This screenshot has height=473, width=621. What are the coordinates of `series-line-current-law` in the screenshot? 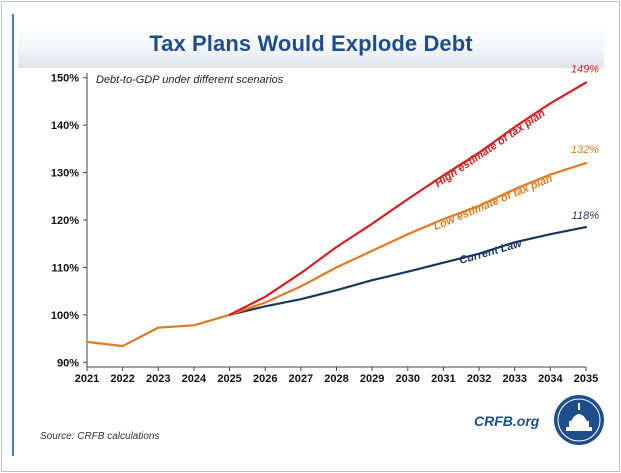 It's located at (408, 271).